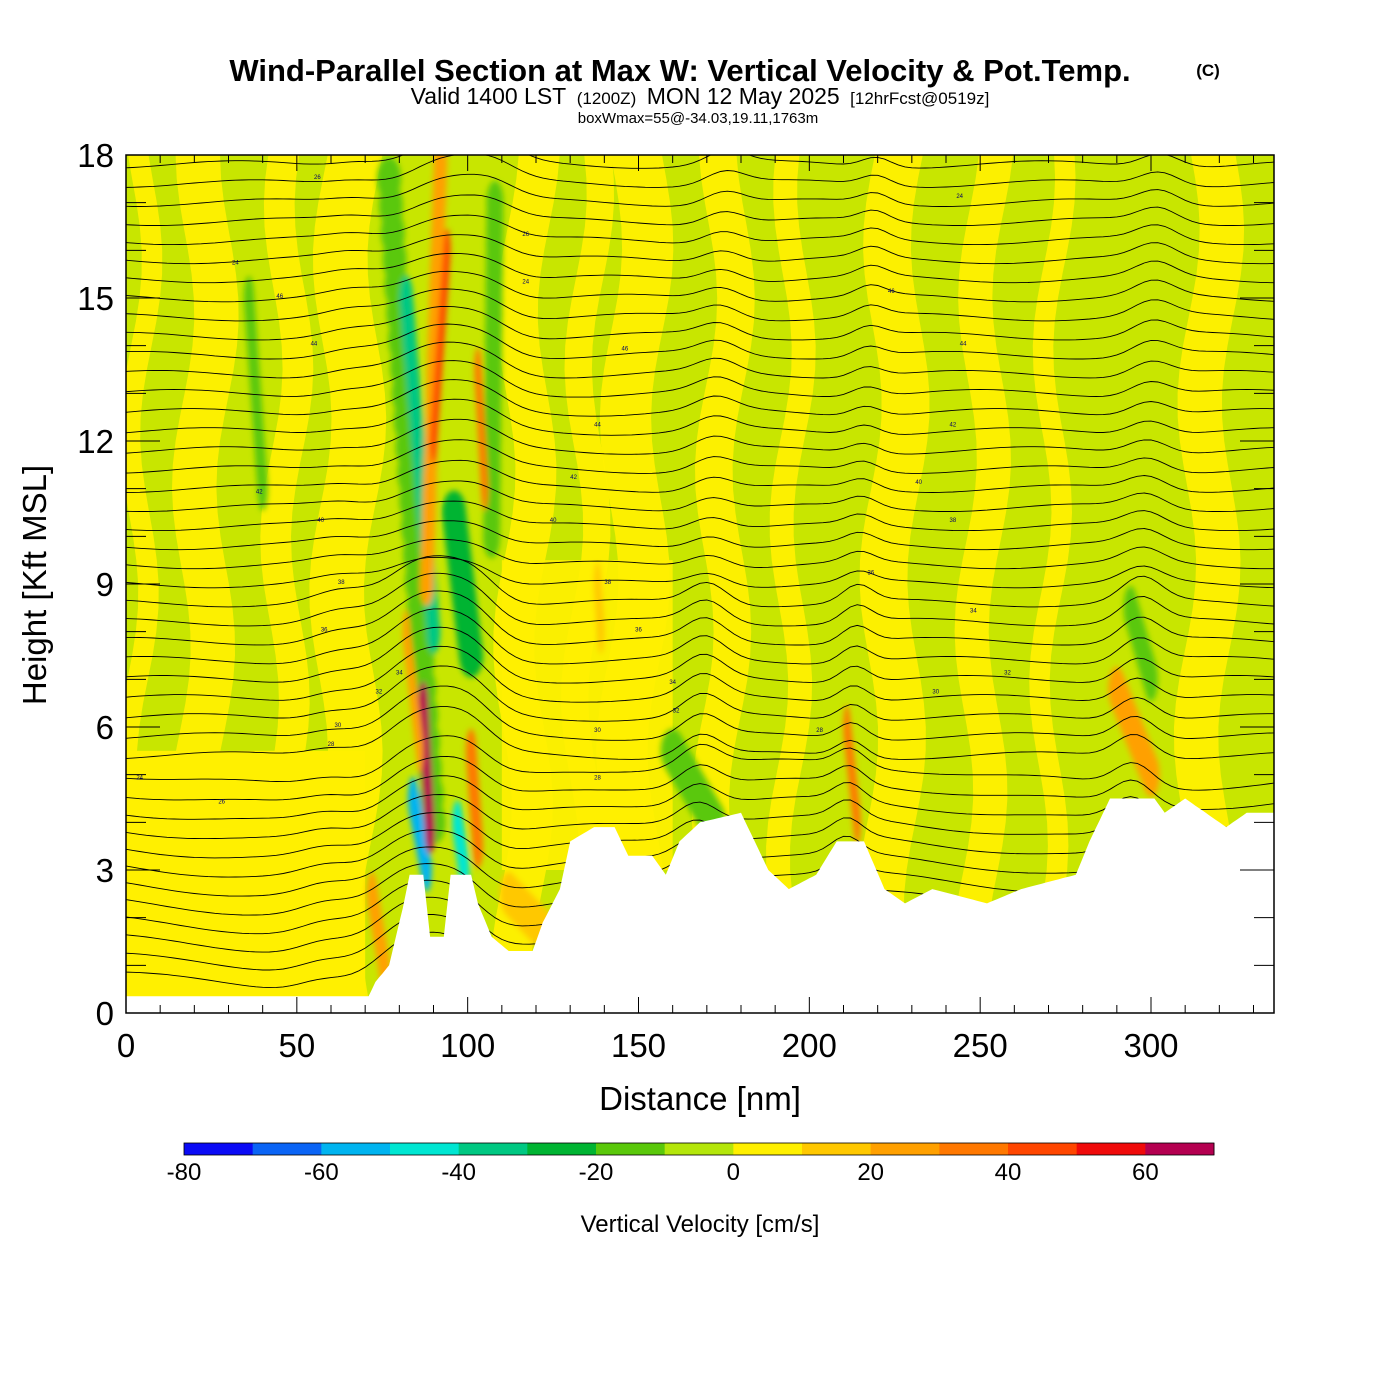 This screenshot has height=1400, width=1400. I want to click on colorbar: -80 -60 -40 -20 0 20 40 60, so click(691, 1164).